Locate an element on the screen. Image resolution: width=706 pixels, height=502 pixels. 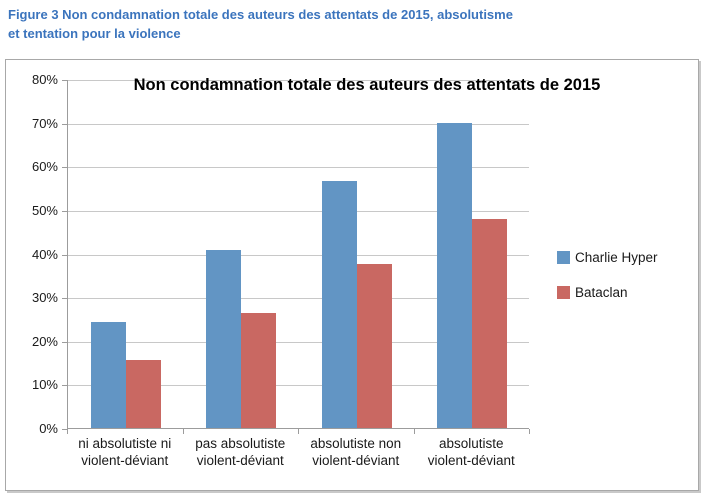
x-axis-category-label: ni absolutiste ni violent-déviant is located at coordinates (125, 452).